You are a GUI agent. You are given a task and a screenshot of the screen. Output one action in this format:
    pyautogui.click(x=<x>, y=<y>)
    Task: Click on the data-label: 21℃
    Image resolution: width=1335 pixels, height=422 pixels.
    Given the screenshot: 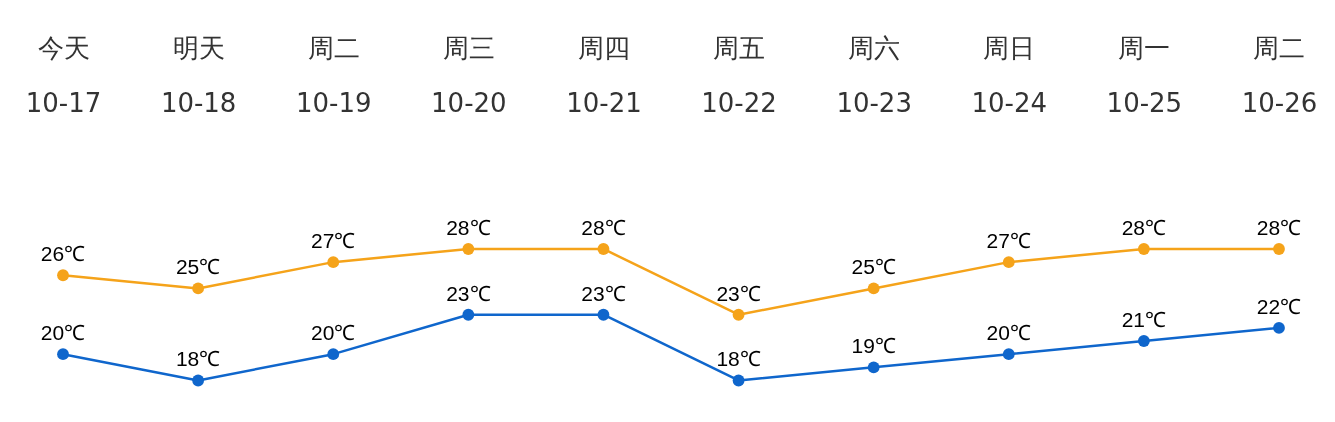 What is the action you would take?
    pyautogui.click(x=1144, y=320)
    